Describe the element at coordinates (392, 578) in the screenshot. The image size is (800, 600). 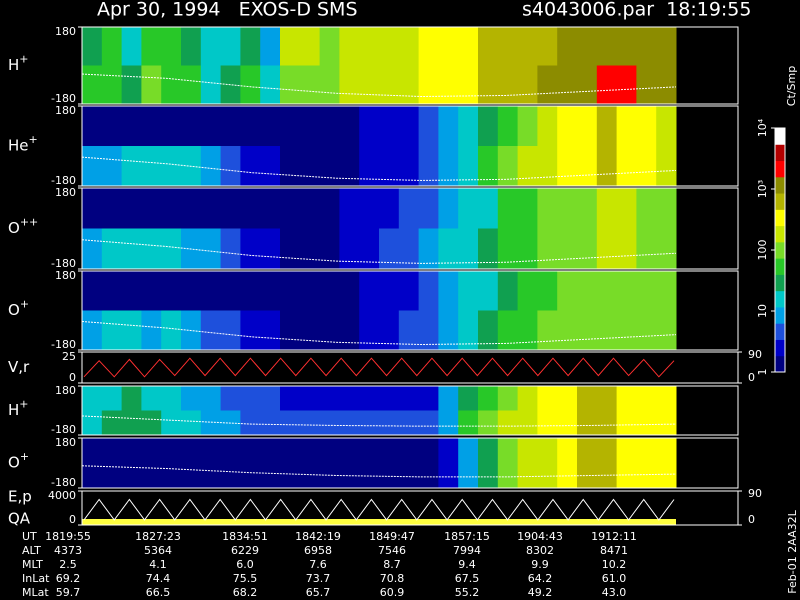
I see `ephemeris-cell: 70.8` at that location.